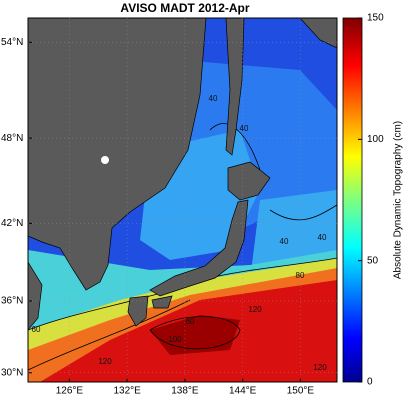 This screenshot has height=400, width=414. What do you see at coordinates (185, 391) in the screenshot?
I see `x-tick-label: 138°E` at bounding box center [185, 391].